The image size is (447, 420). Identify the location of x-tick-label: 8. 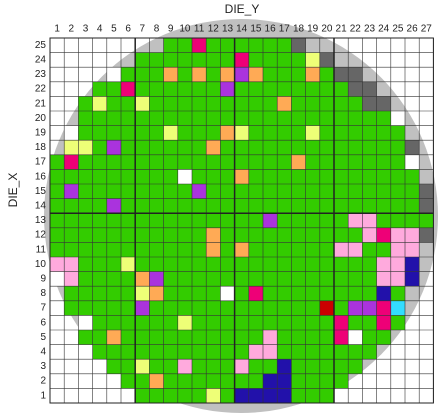
(157, 29).